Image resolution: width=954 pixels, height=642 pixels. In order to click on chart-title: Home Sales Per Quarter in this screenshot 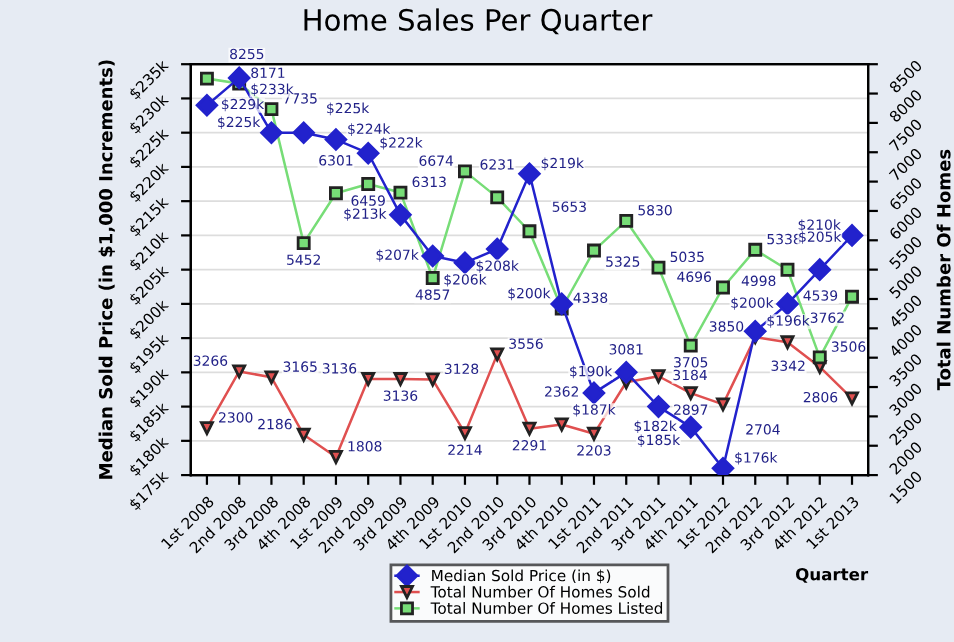, I will do `click(478, 21)`.